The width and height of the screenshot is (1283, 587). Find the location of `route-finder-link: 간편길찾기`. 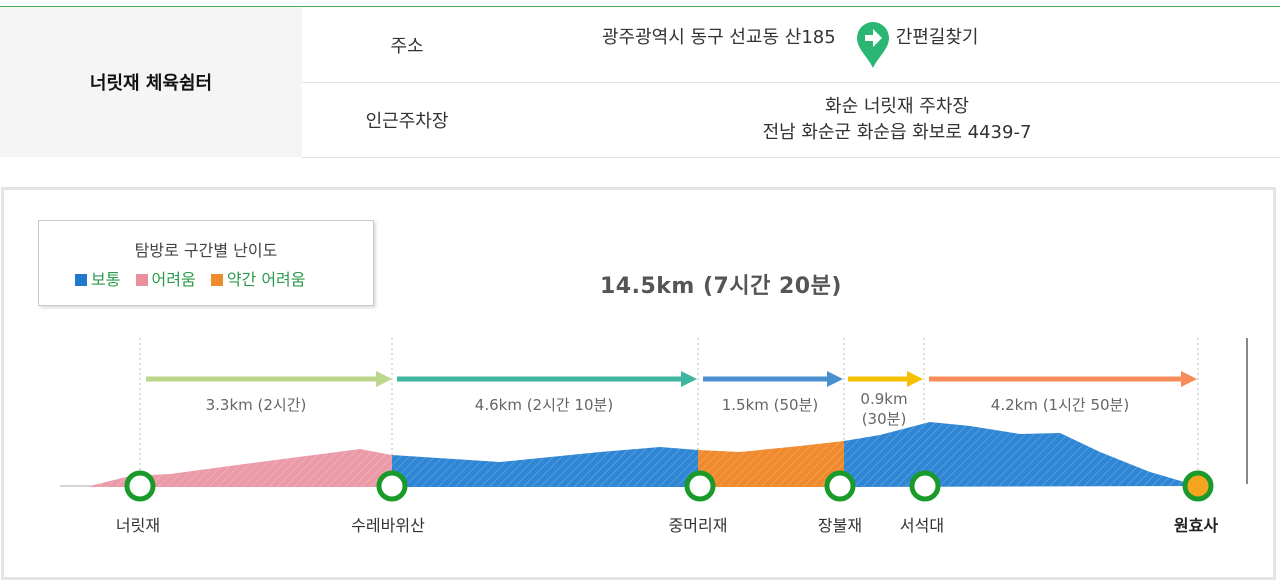

route-finder-link: 간편길찾기 is located at coordinates (907, 47).